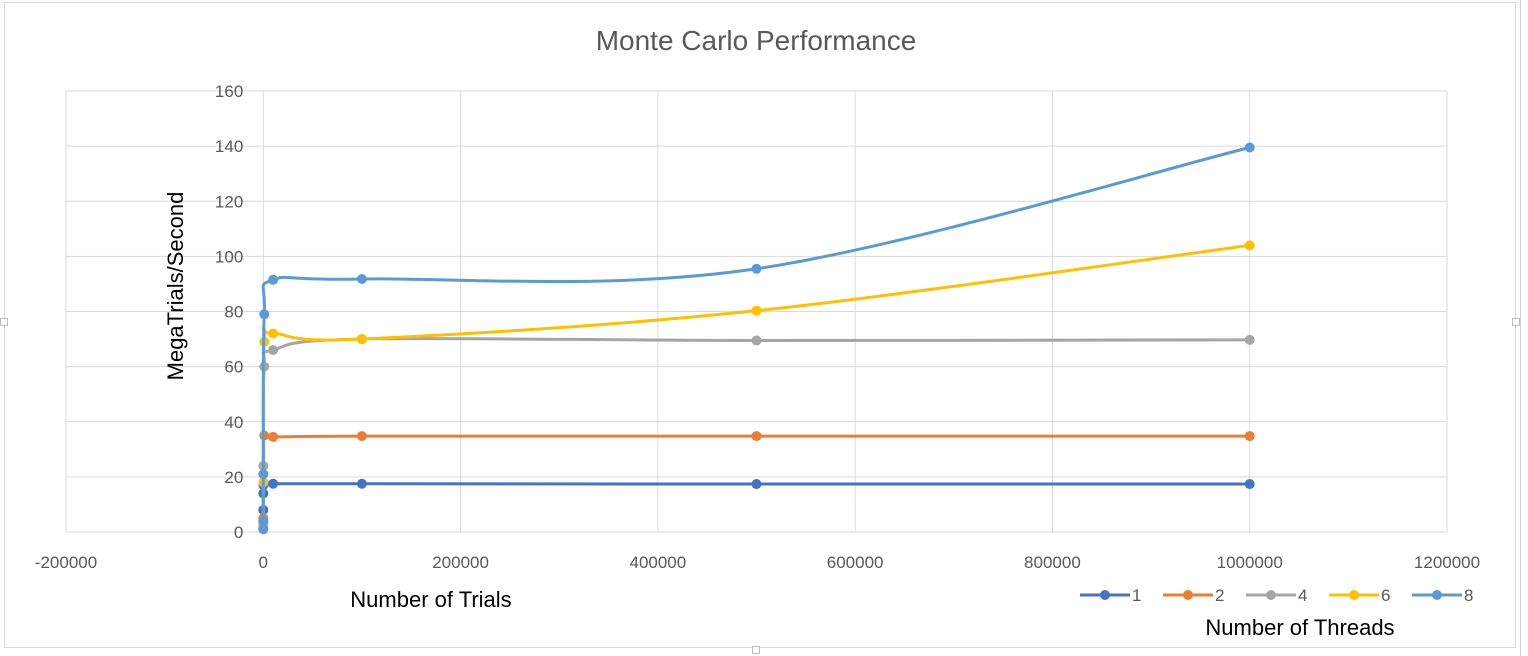 This screenshot has height=656, width=1528. I want to click on legend-label: 4, so click(1302, 595).